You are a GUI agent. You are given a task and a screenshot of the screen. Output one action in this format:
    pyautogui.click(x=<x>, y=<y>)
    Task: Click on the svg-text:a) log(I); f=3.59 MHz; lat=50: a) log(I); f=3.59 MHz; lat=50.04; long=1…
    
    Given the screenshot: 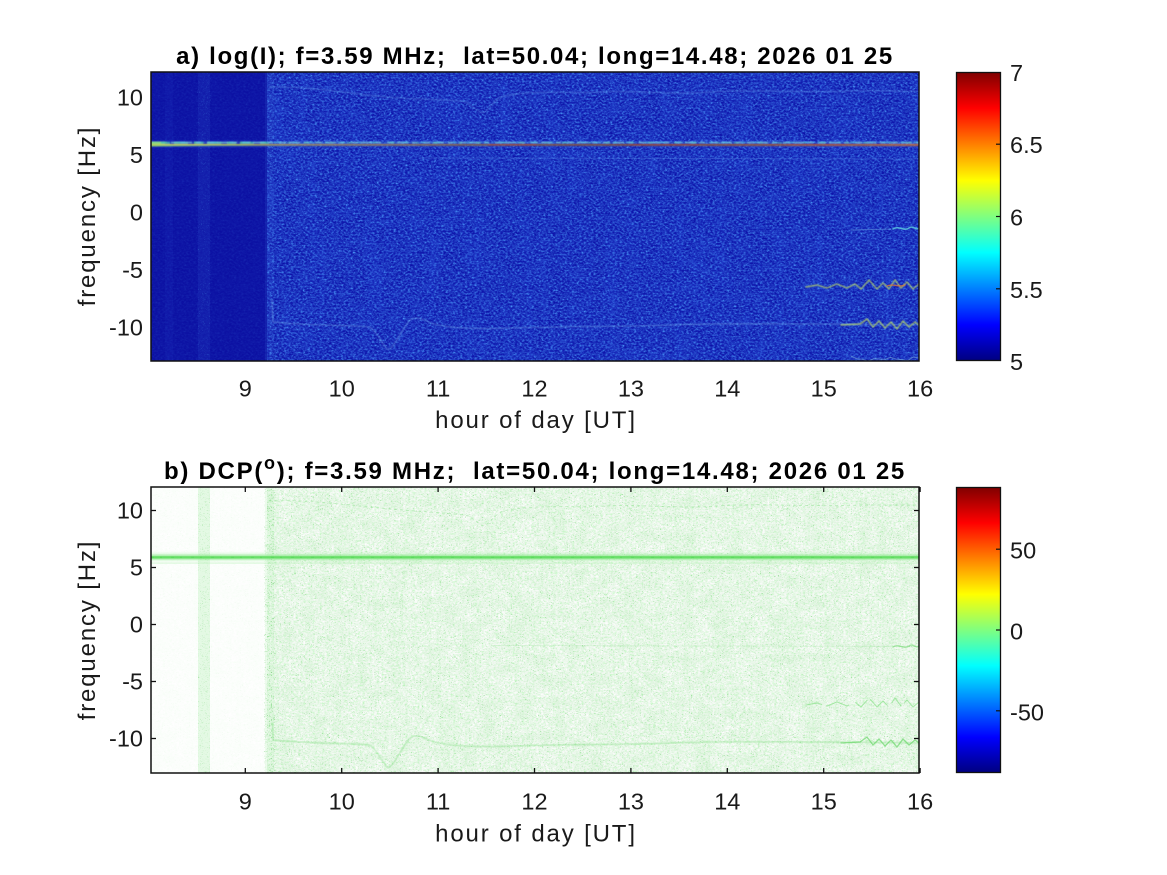 What is the action you would take?
    pyautogui.click(x=535, y=56)
    